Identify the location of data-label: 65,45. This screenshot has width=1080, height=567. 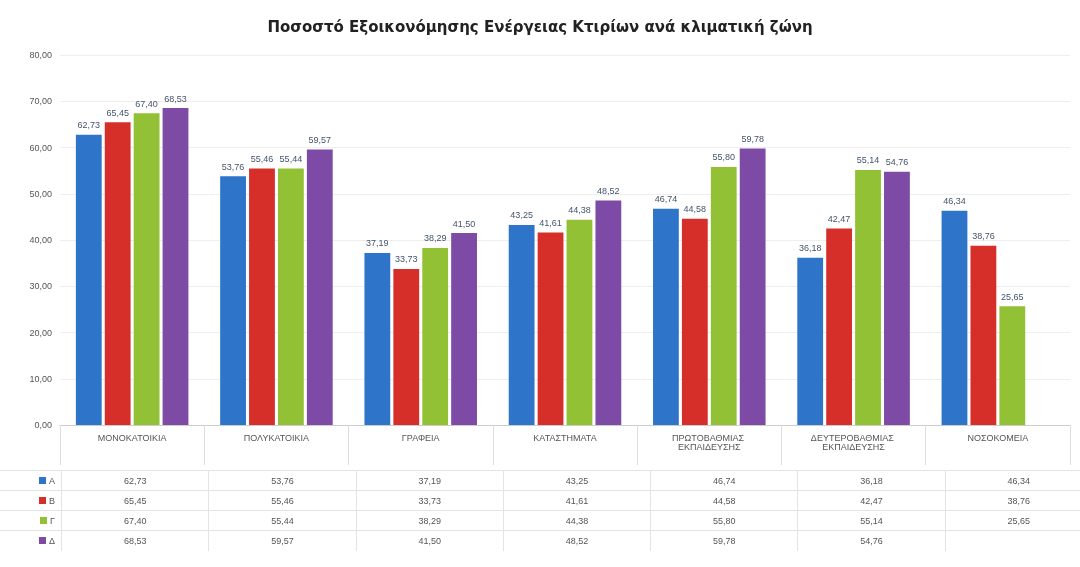
(135, 500).